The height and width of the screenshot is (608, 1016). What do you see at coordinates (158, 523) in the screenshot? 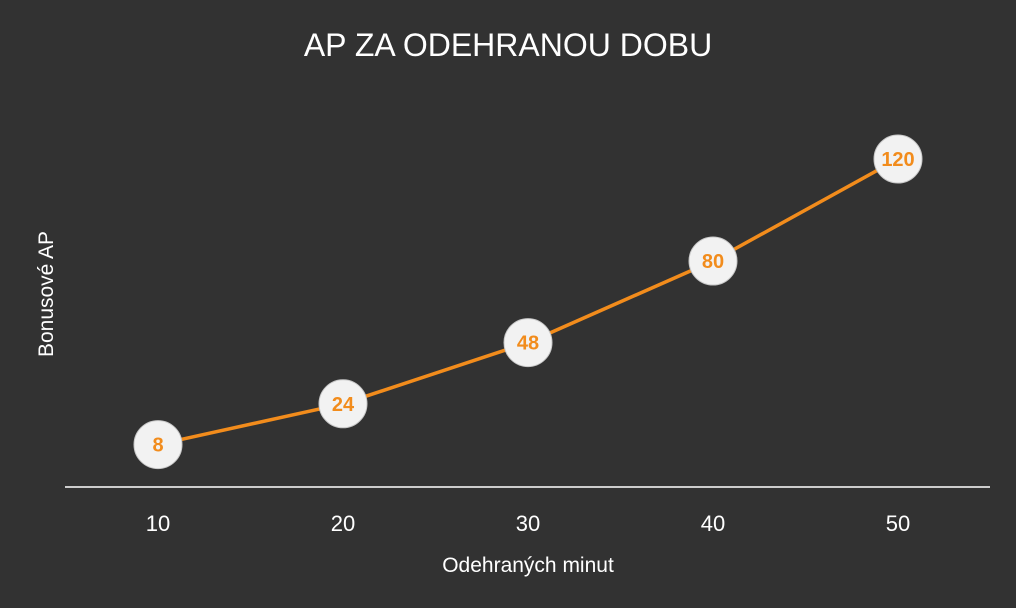
I see `x-tick-label: 10` at bounding box center [158, 523].